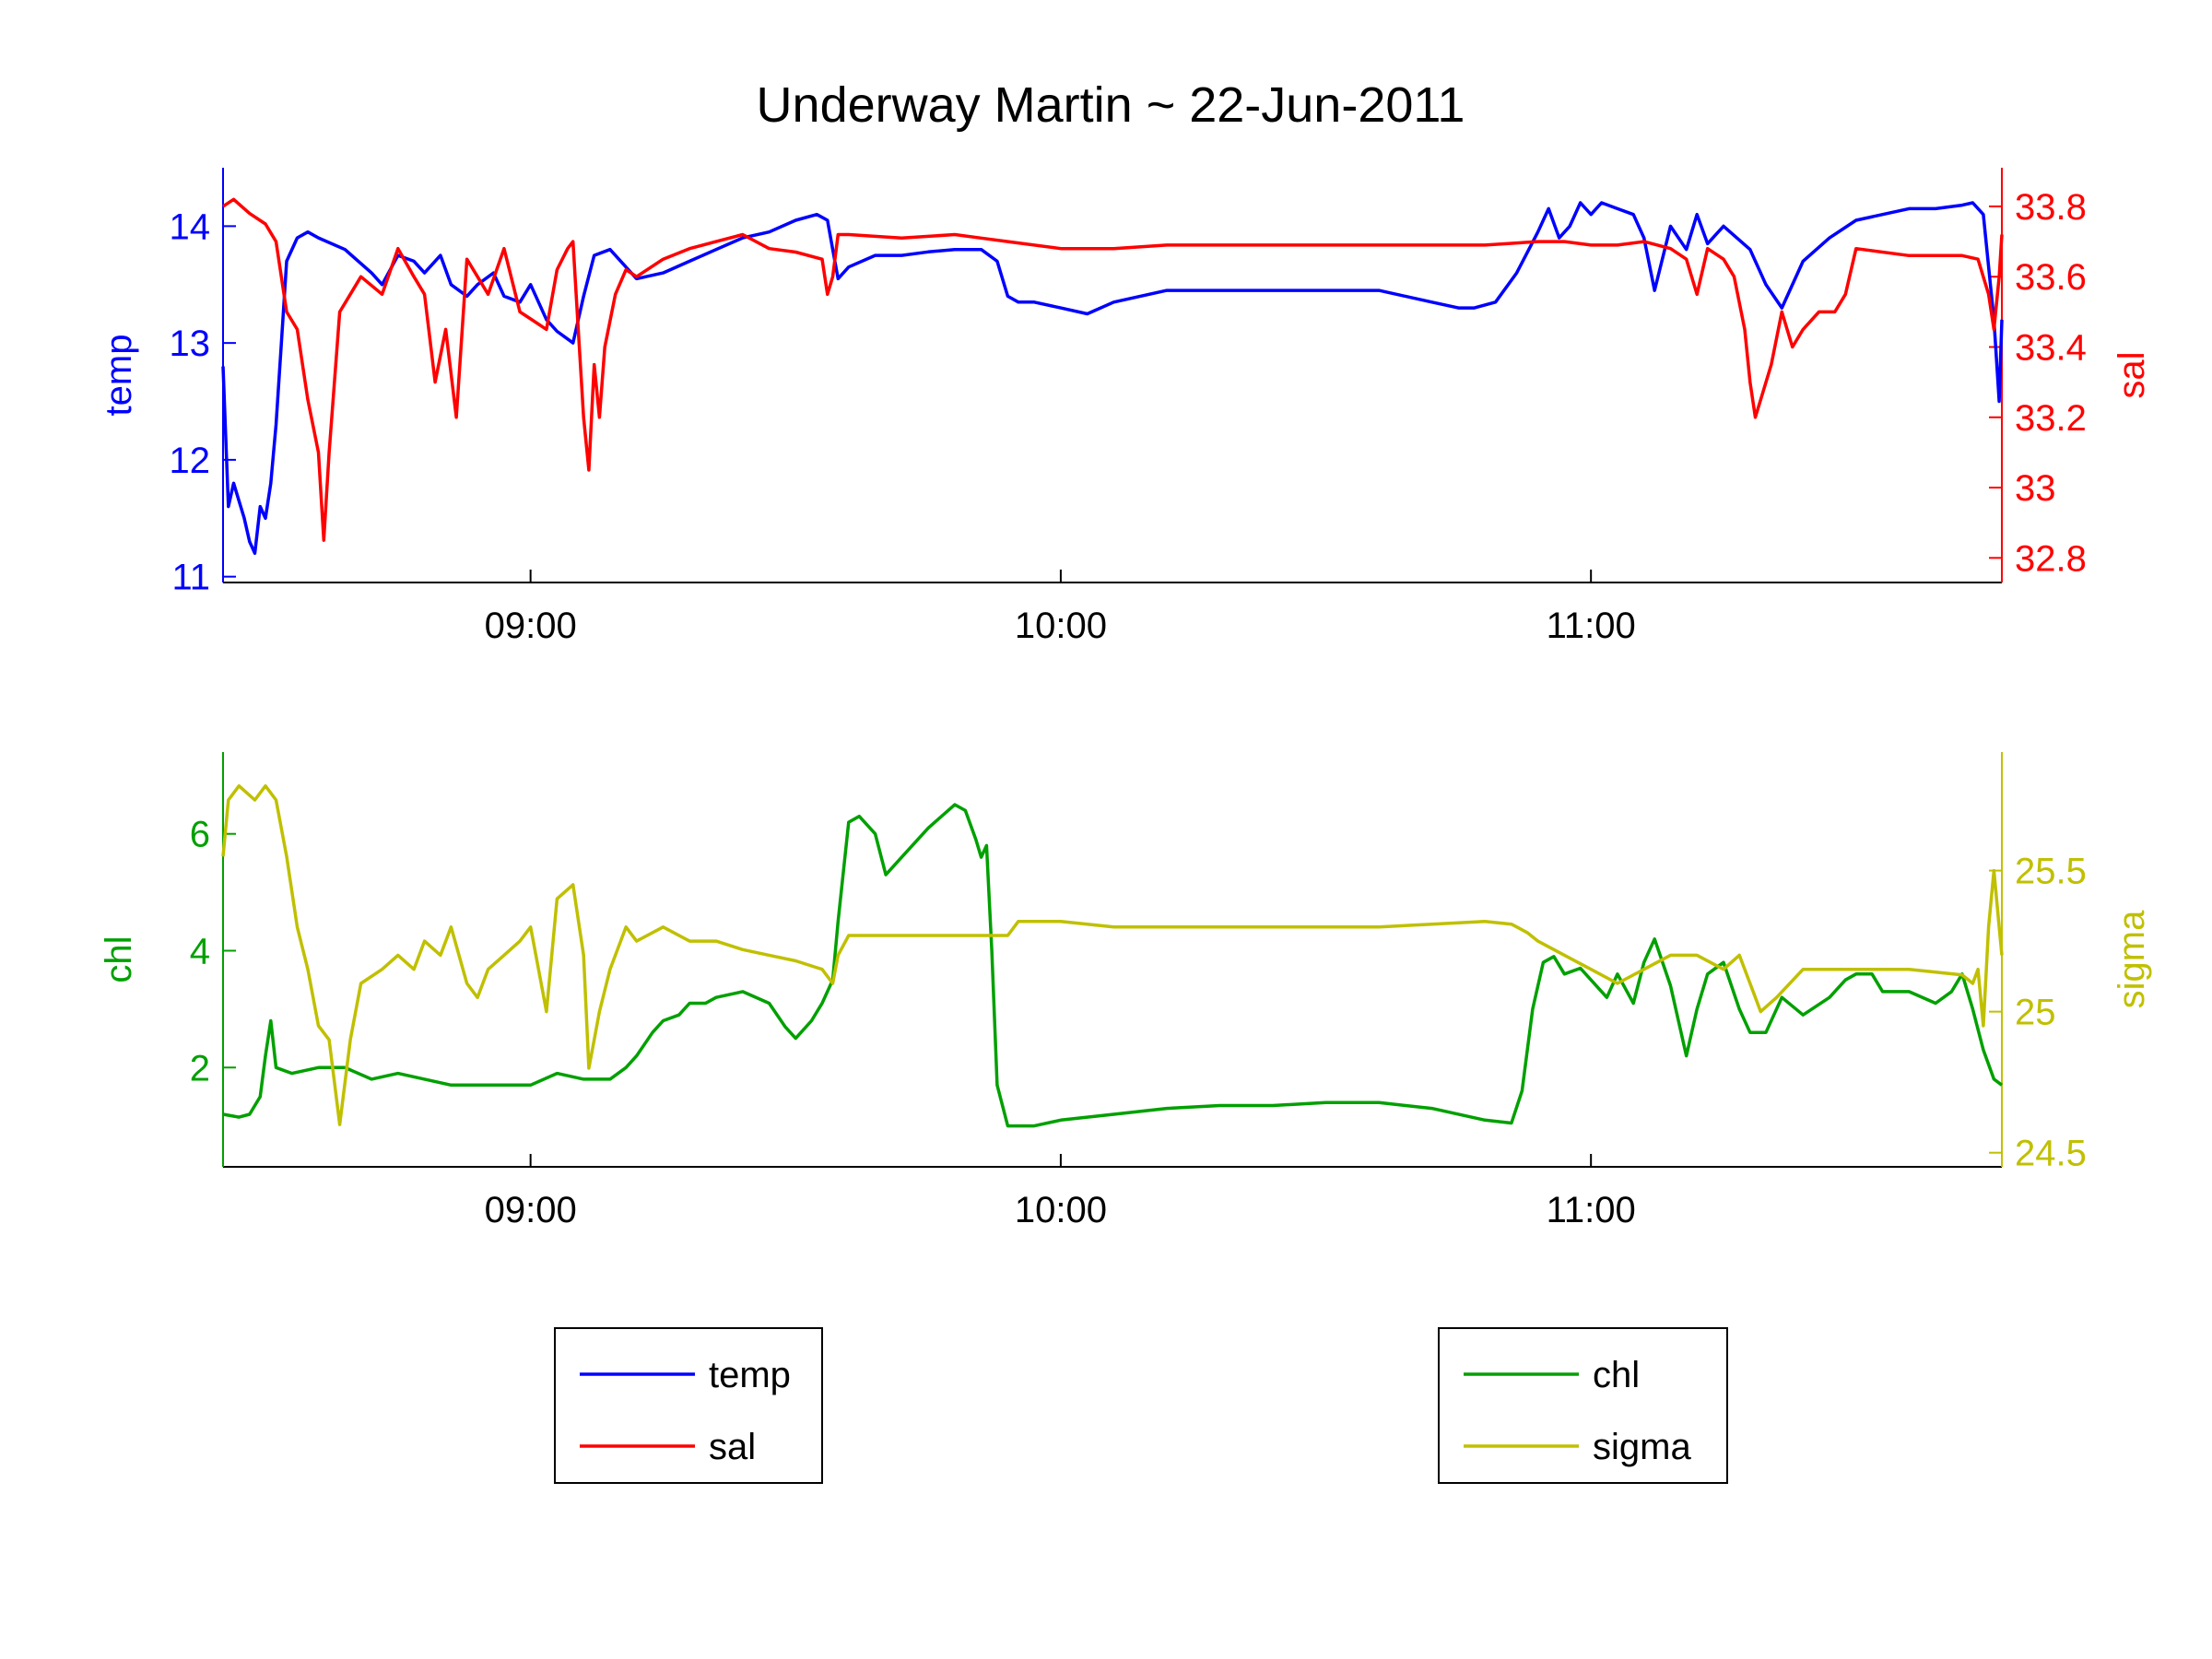 Image resolution: width=2212 pixels, height=1659 pixels. I want to click on right-tick-label: 32.8, so click(2051, 558).